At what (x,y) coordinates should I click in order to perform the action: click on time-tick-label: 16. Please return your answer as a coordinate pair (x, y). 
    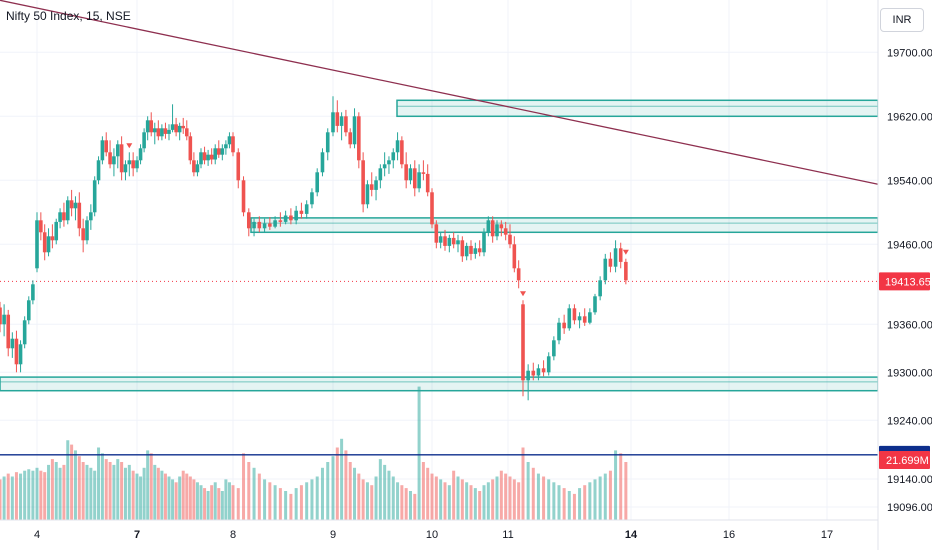
    Looking at the image, I should click on (729, 535).